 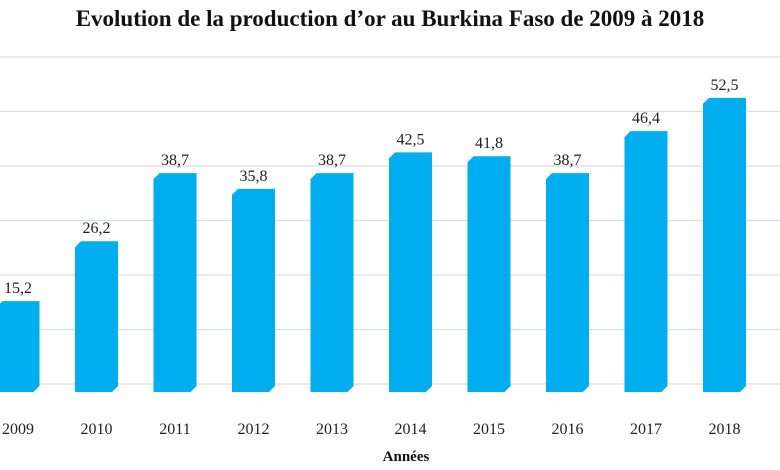 What do you see at coordinates (489, 143) in the screenshot?
I see `data-label-2015: 41,8` at bounding box center [489, 143].